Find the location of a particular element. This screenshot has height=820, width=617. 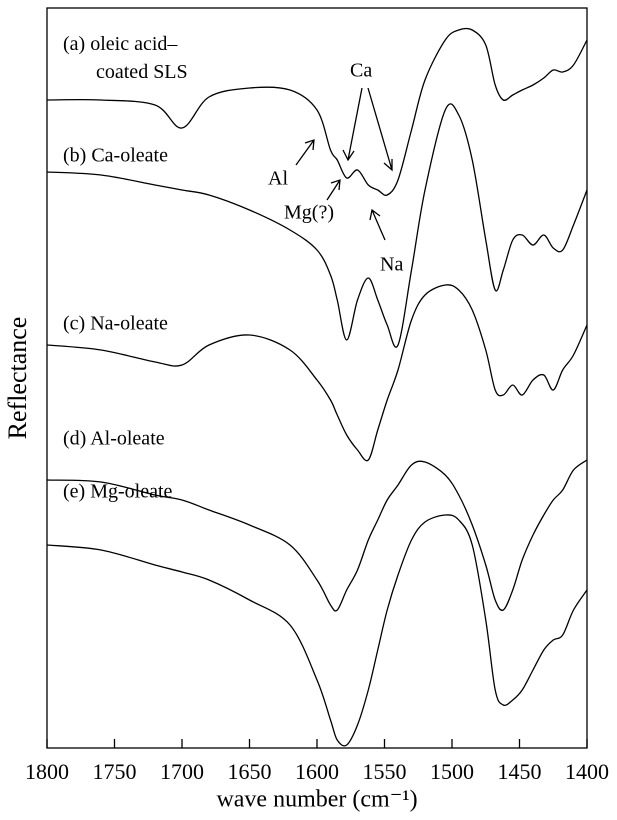

x-tick-label: 1450 is located at coordinates (520, 771).